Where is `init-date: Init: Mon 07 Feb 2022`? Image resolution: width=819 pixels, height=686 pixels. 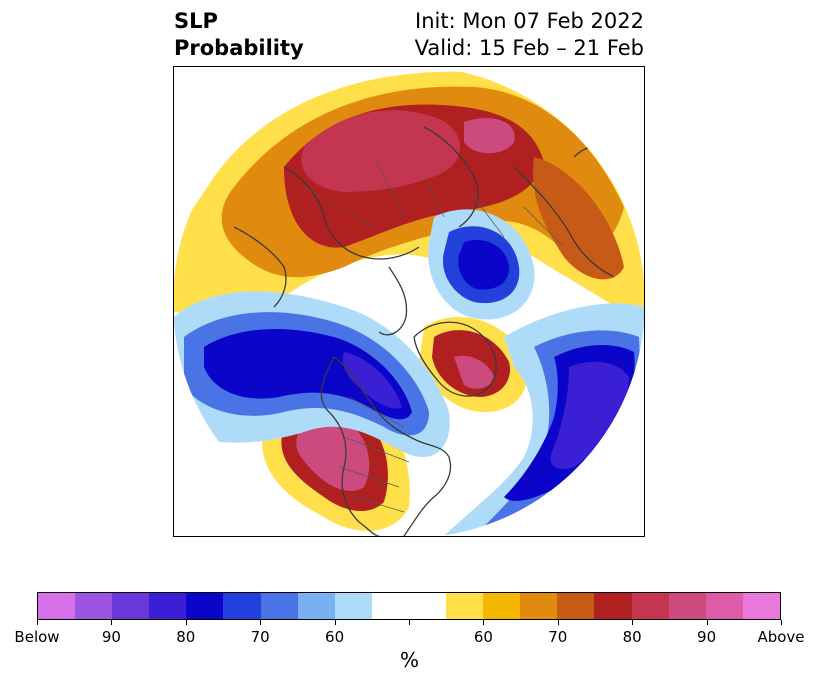
init-date: Init: Mon 07 Feb 2022 is located at coordinates (529, 21).